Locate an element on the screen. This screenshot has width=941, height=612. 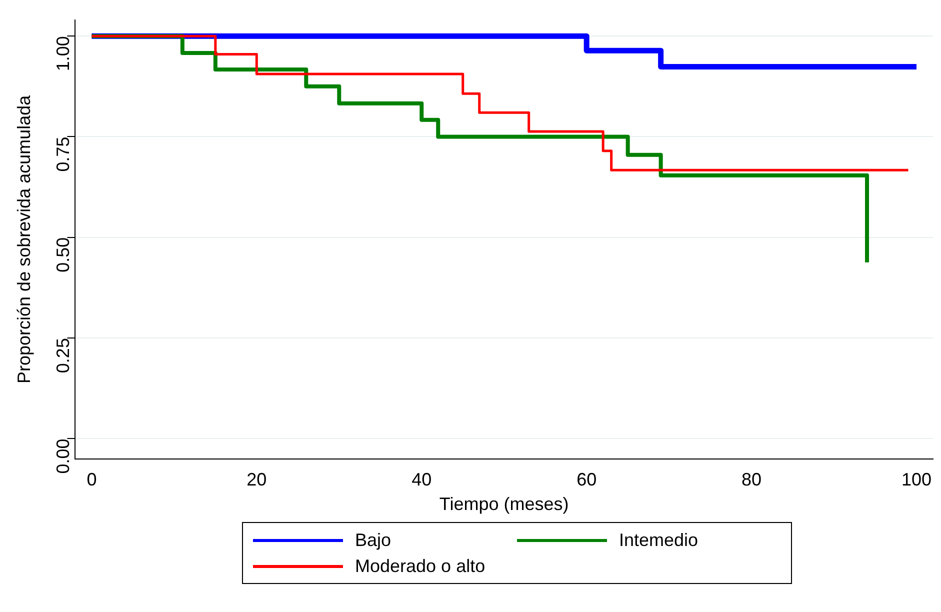
x-axis-title: Tiempo (meses) is located at coordinates (504, 504).